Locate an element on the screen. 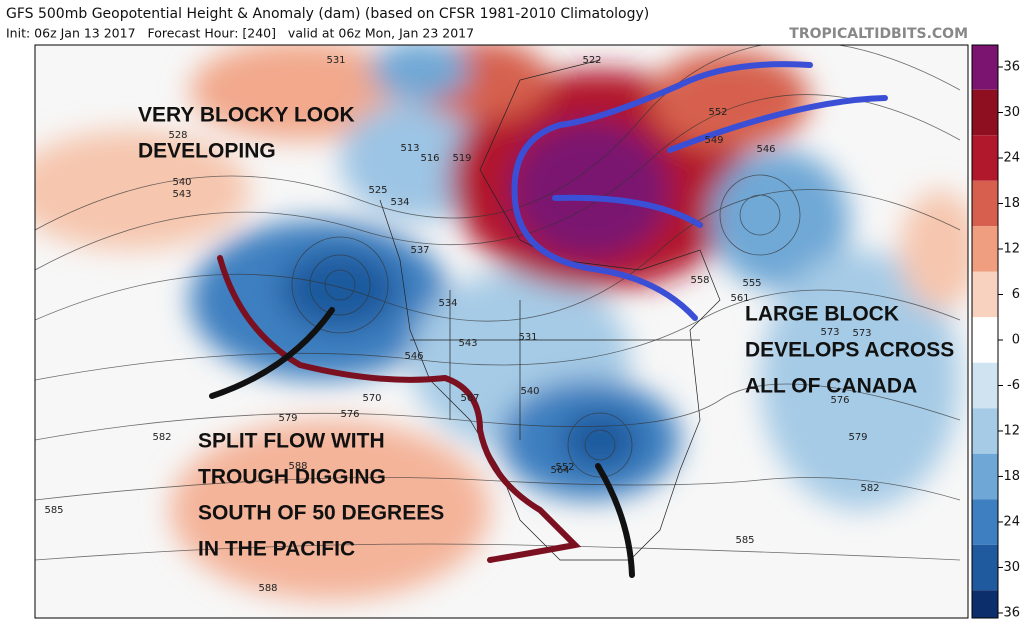 The width and height of the screenshot is (1024, 642). colorbar-tick-label: 12 is located at coordinates (1011, 249).